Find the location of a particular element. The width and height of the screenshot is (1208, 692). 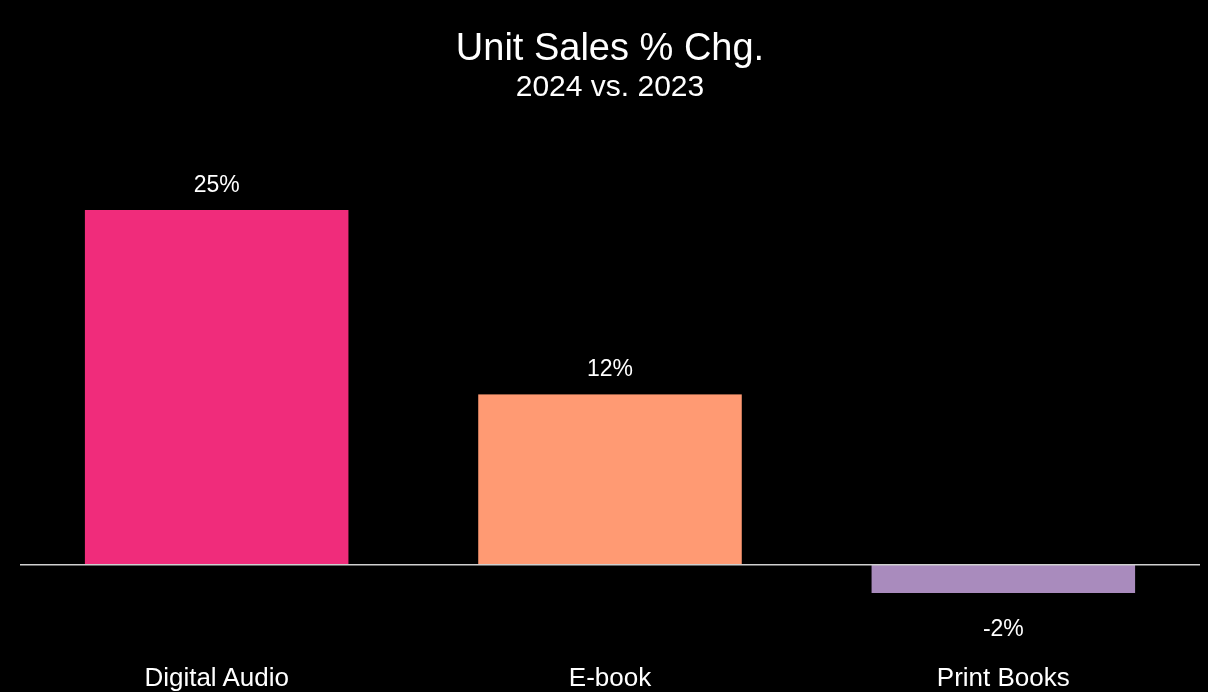

data-label: -2% is located at coordinates (1003, 628).